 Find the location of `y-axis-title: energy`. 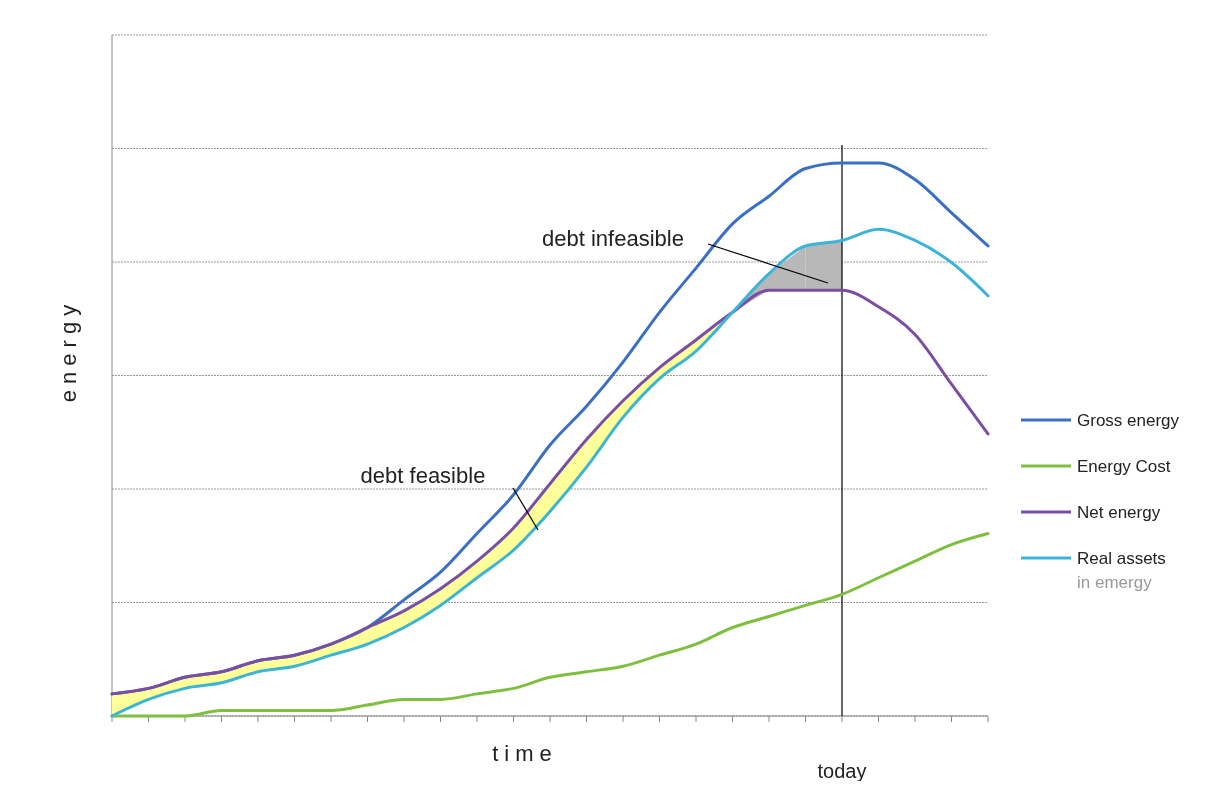

y-axis-title: energy is located at coordinates (68, 350).